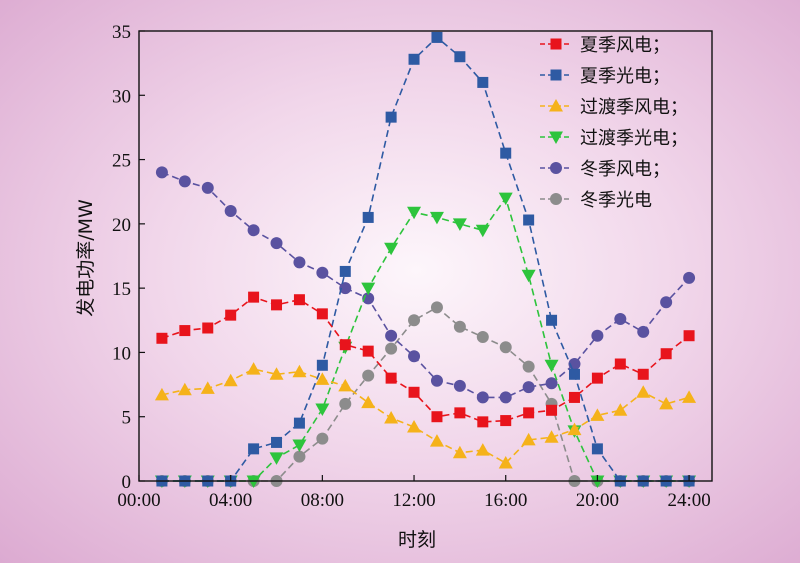 The width and height of the screenshot is (800, 563). What do you see at coordinates (322, 500) in the screenshot?
I see `x-tick-label: 08:00` at bounding box center [322, 500].